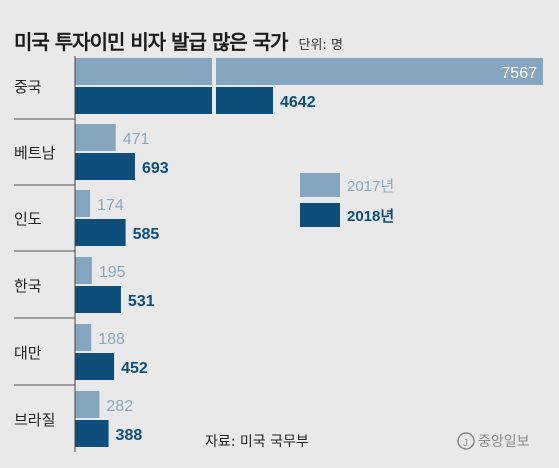 The width and height of the screenshot is (559, 468). What do you see at coordinates (111, 339) in the screenshot?
I see `value-label-2017-5: 188` at bounding box center [111, 339].